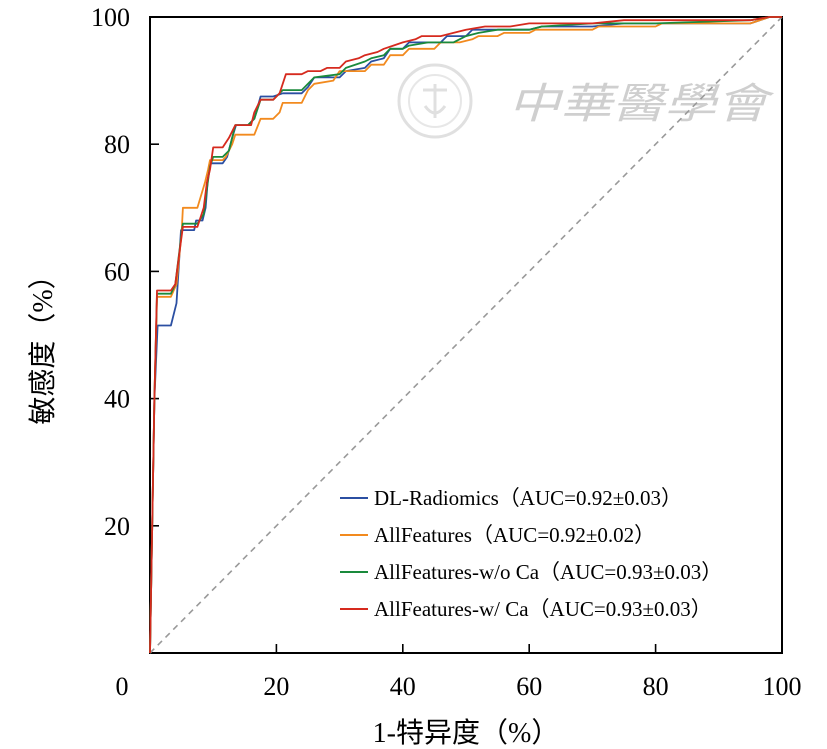 The image size is (827, 749). I want to click on watermark-text: 中華醫學會, so click(641, 103).